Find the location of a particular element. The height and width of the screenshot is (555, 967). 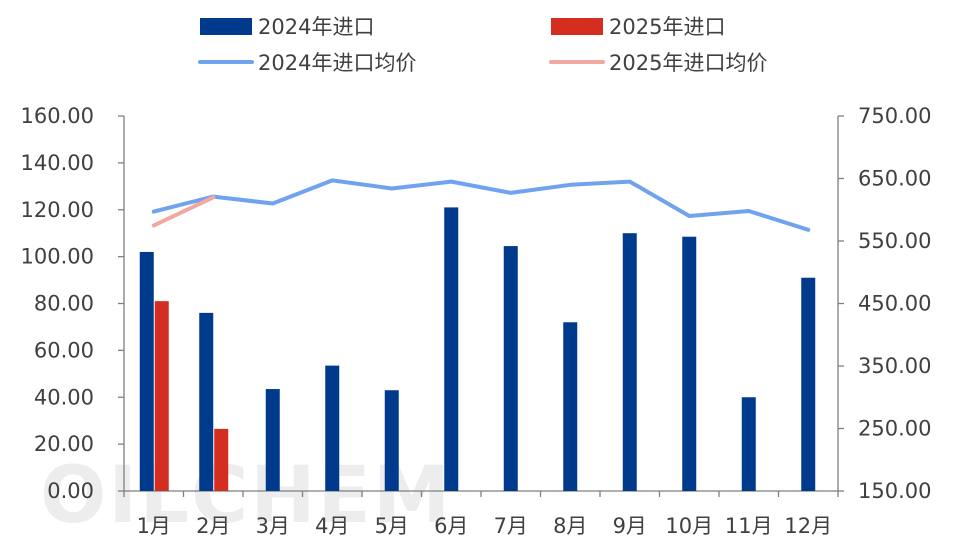

y-left-tick-label: 60.00 is located at coordinates (64, 350).